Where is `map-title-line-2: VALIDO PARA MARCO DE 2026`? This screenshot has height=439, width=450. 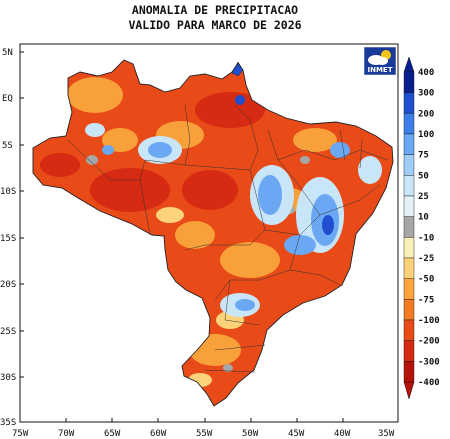 map-title-line-2: VALIDO PARA MARCO DE 2026 is located at coordinates (215, 25).